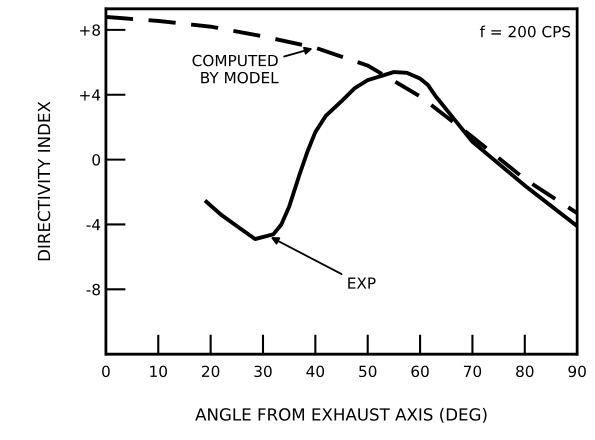 The height and width of the screenshot is (440, 595). Describe the element at coordinates (158, 372) in the screenshot. I see `x-tick-label: 10` at that location.